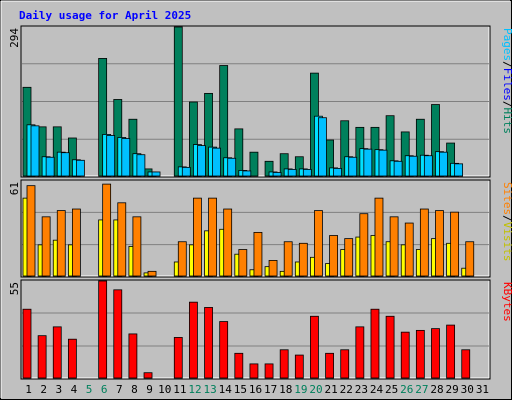 The width and height of the screenshot is (512, 400). Describe the element at coordinates (506, 121) in the screenshot. I see `side-label-part: Hits` at that location.